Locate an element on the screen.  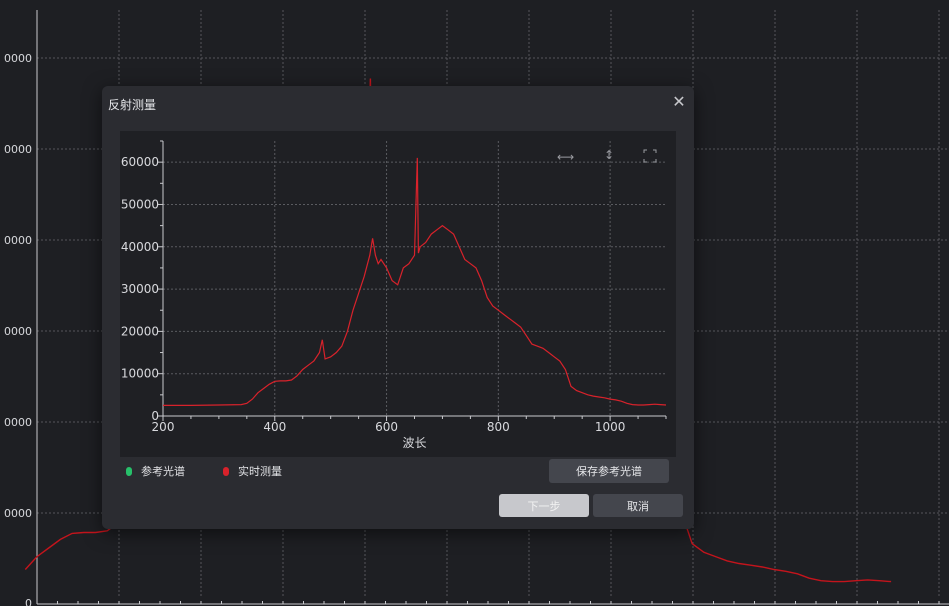
x-axis-title: 波长 is located at coordinates (414, 443).